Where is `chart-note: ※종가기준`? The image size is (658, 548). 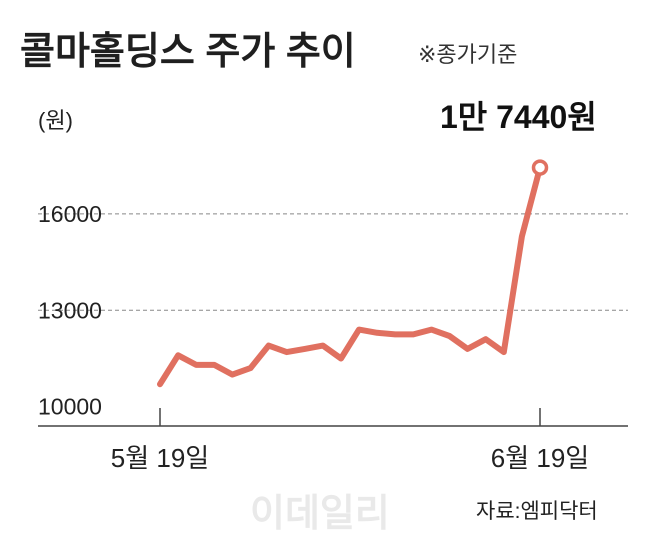 chart-note: ※종가기준 is located at coordinates (467, 54).